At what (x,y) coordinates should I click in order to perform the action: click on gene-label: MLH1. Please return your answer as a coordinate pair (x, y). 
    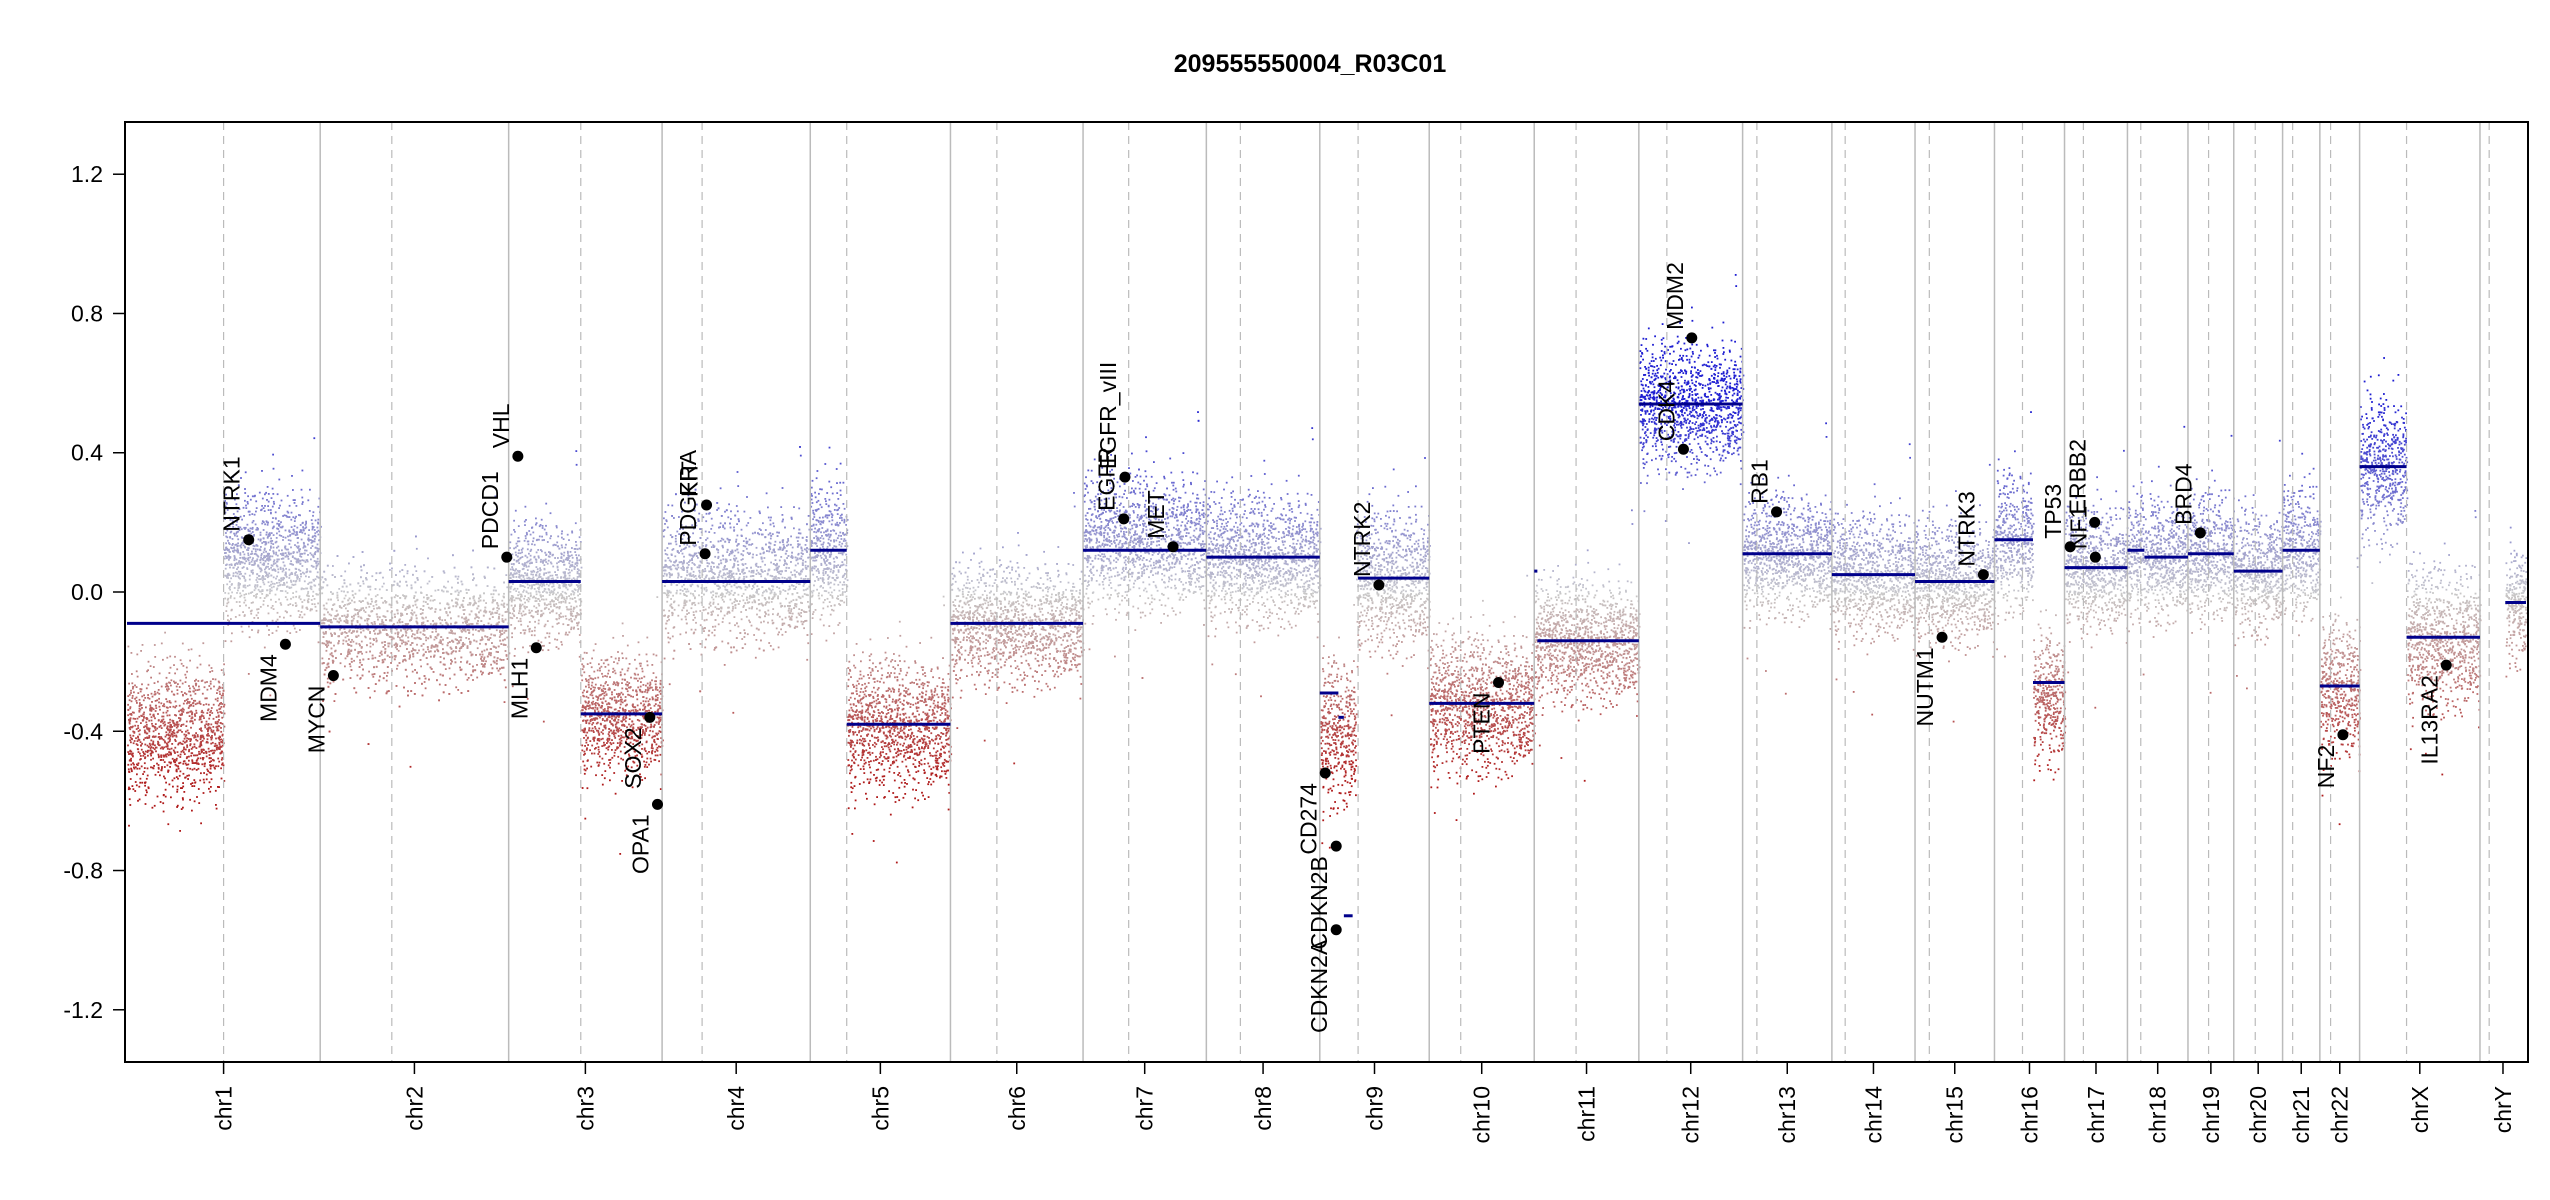
    Looking at the image, I should click on (519, 688).